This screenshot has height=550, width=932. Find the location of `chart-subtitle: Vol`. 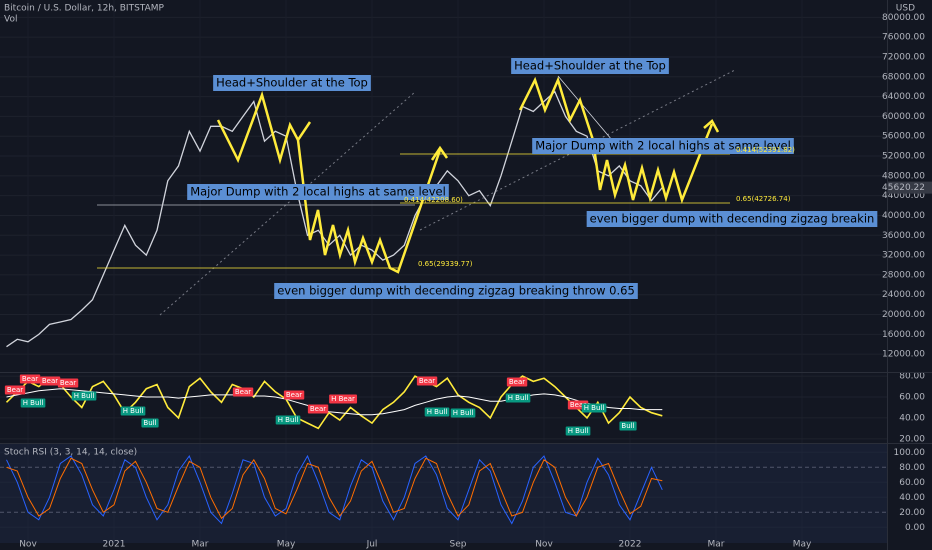

chart-subtitle: Vol is located at coordinates (10, 20).